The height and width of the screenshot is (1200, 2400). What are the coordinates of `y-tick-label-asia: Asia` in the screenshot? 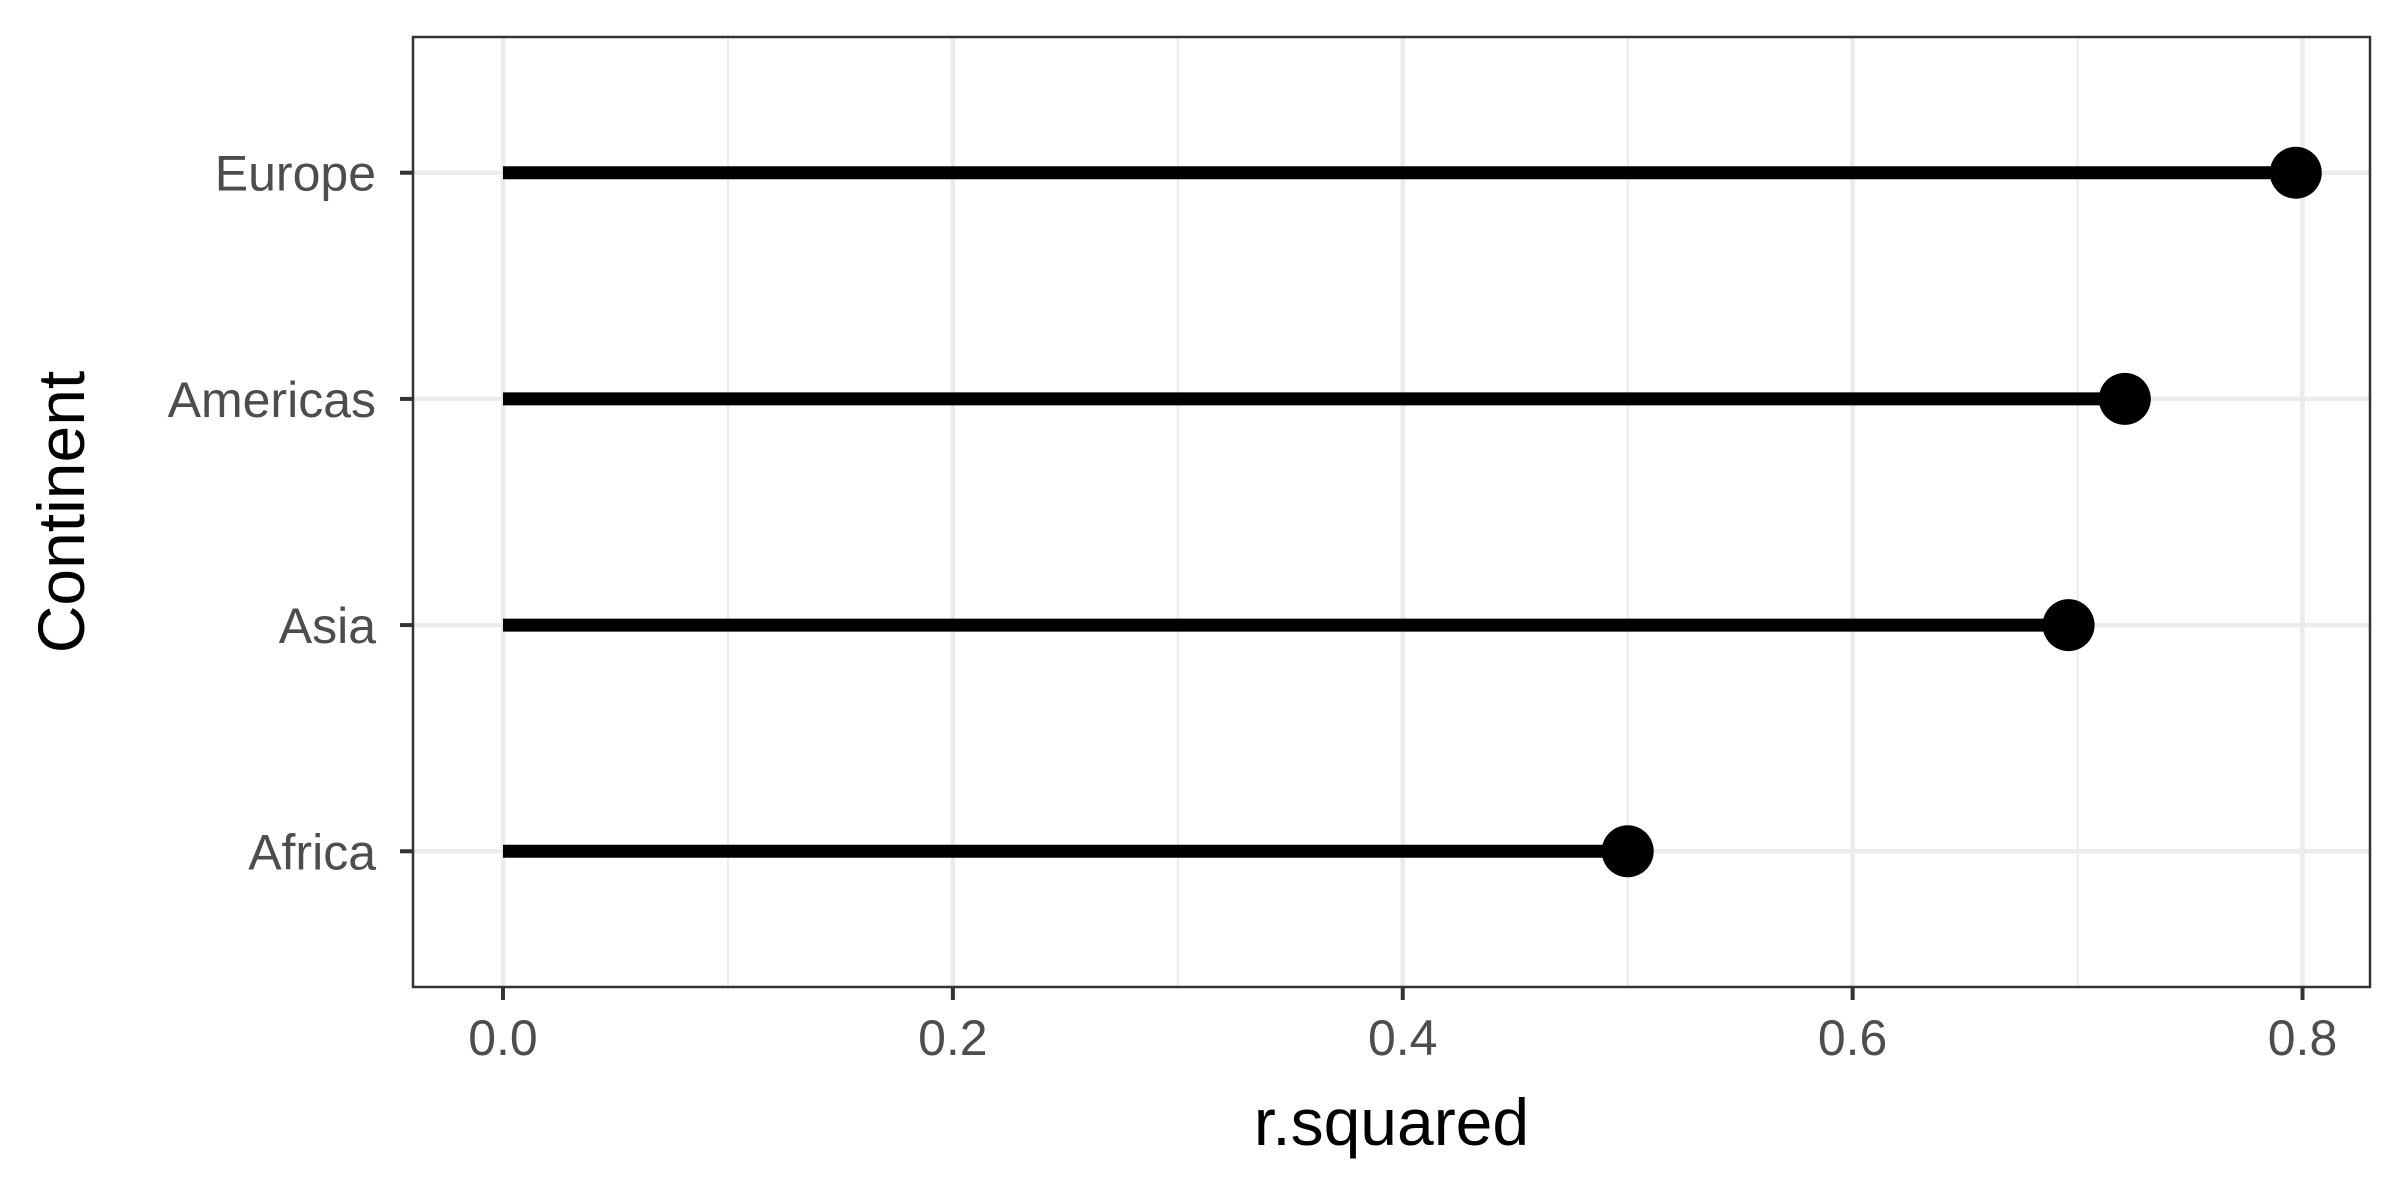 It's located at (327, 626).